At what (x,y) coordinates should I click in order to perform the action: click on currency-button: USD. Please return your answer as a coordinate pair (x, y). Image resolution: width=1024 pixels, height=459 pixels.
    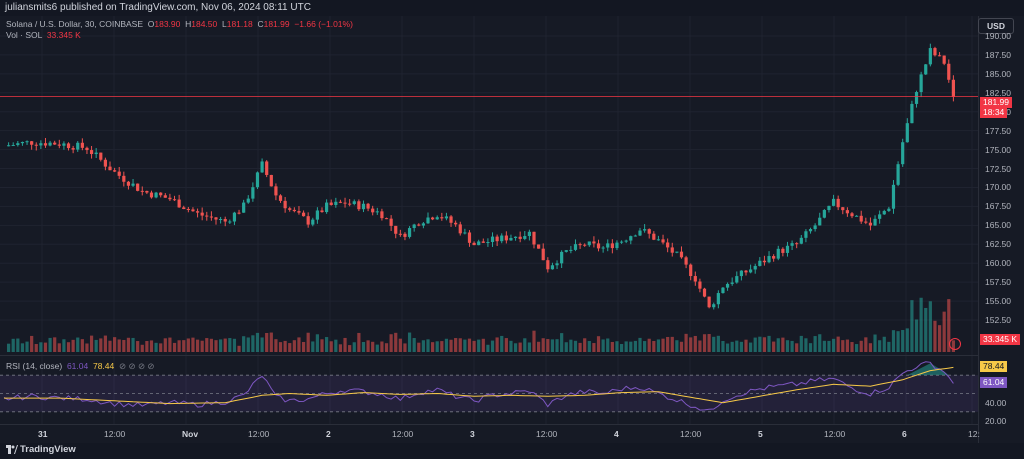
    Looking at the image, I should click on (996, 26).